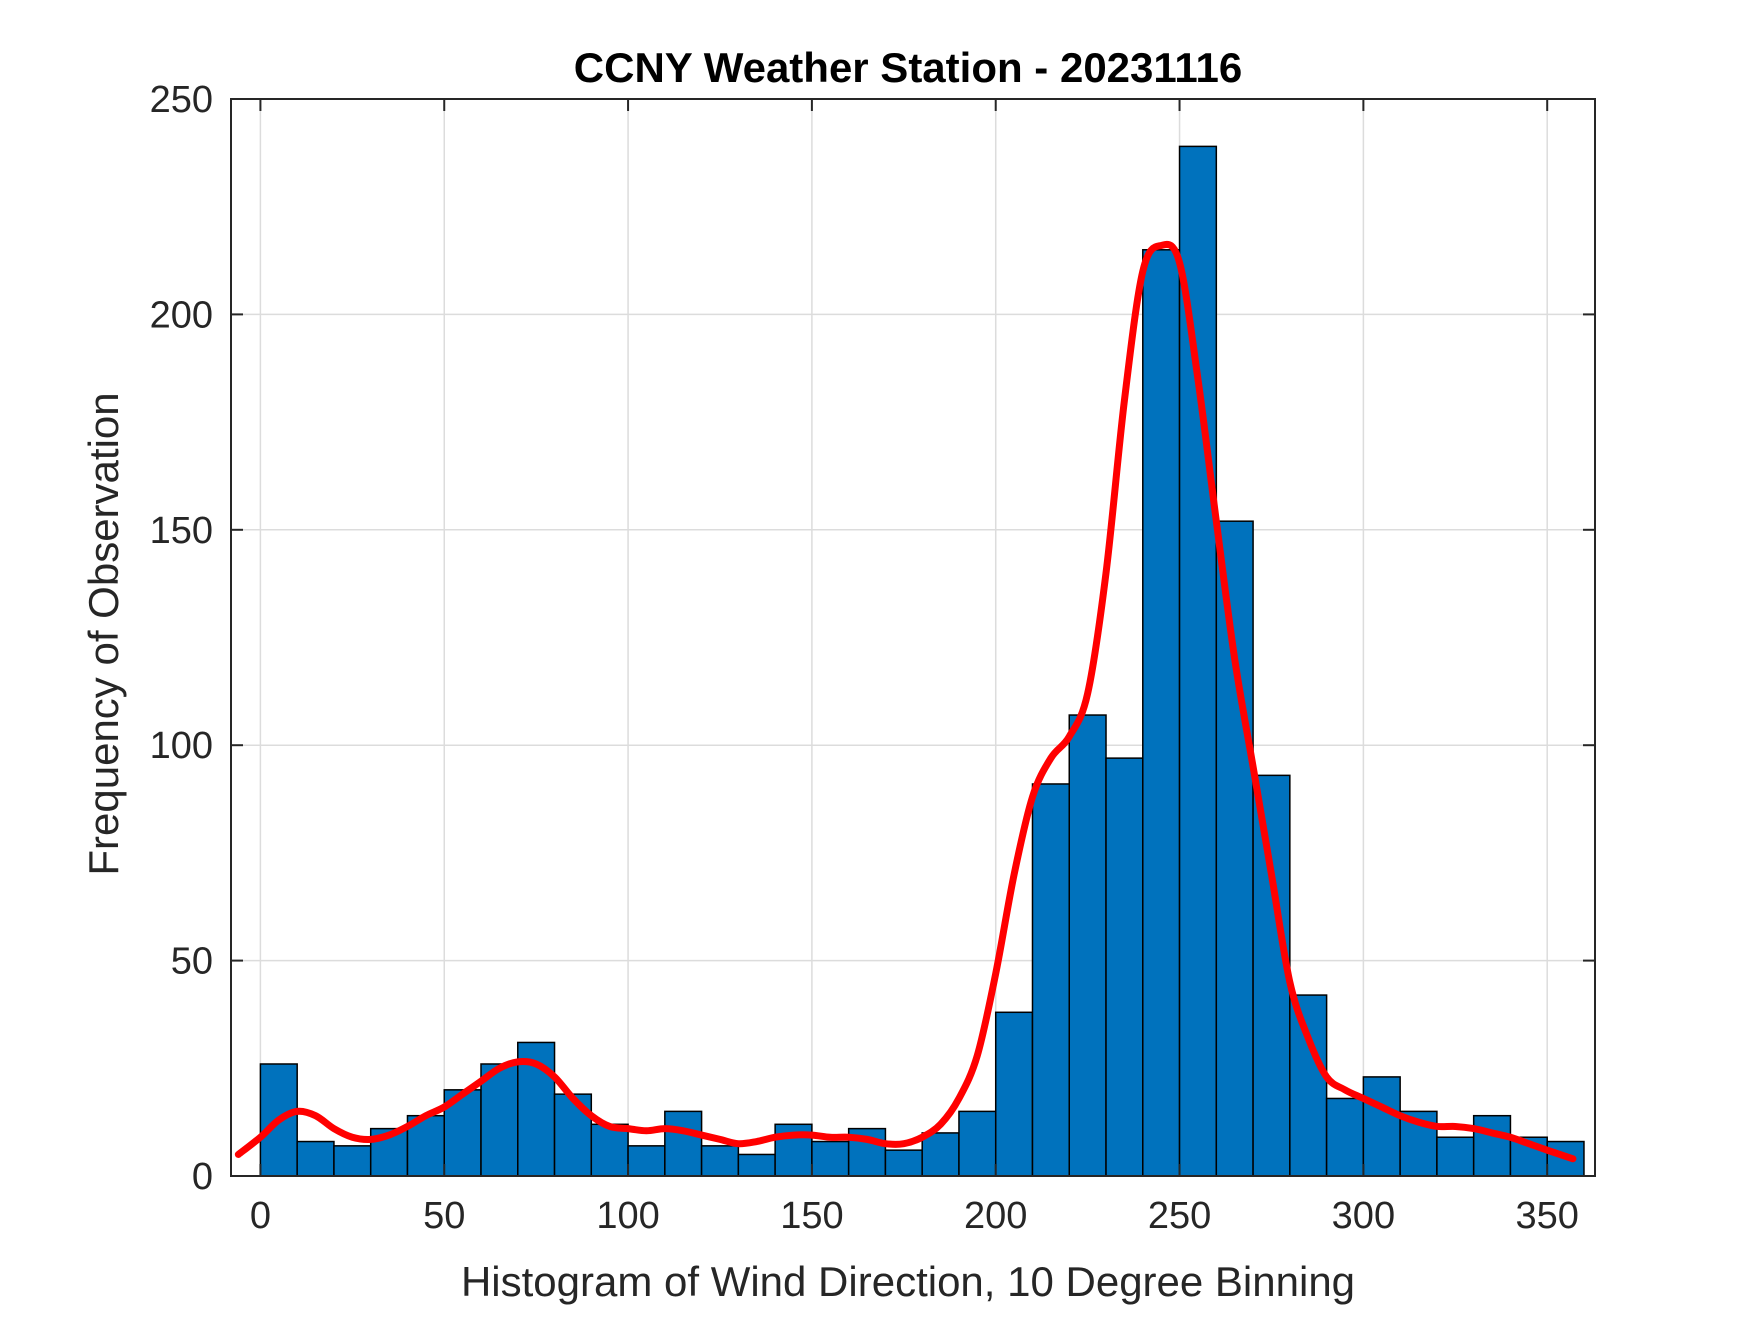 The height and width of the screenshot is (1318, 1750). Describe the element at coordinates (181, 100) in the screenshot. I see `y-tick-label: 250` at that location.